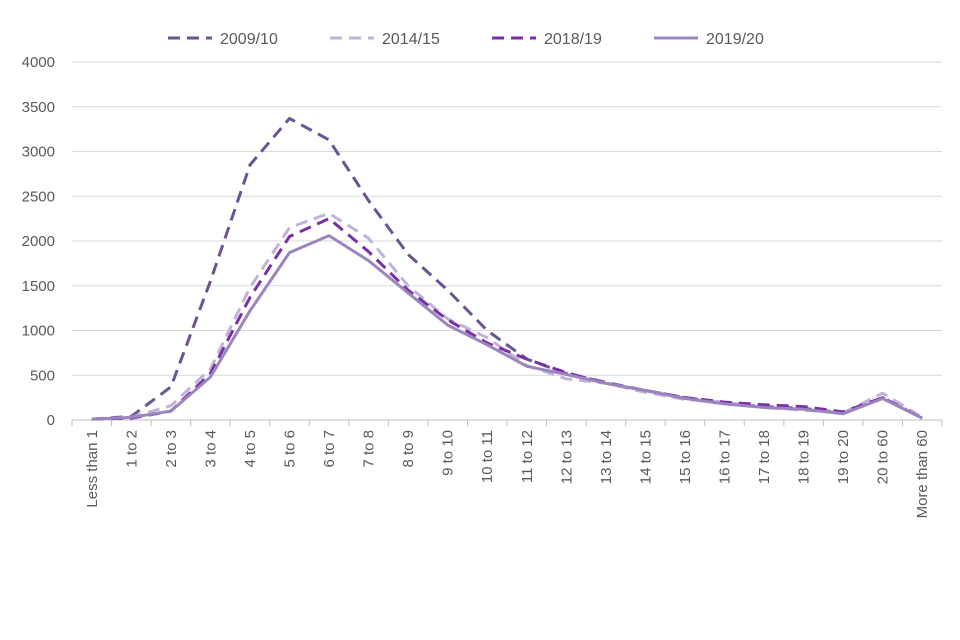  Describe the element at coordinates (883, 457) in the screenshot. I see `x-tick-label-20-to-60: 20 to 60` at that location.